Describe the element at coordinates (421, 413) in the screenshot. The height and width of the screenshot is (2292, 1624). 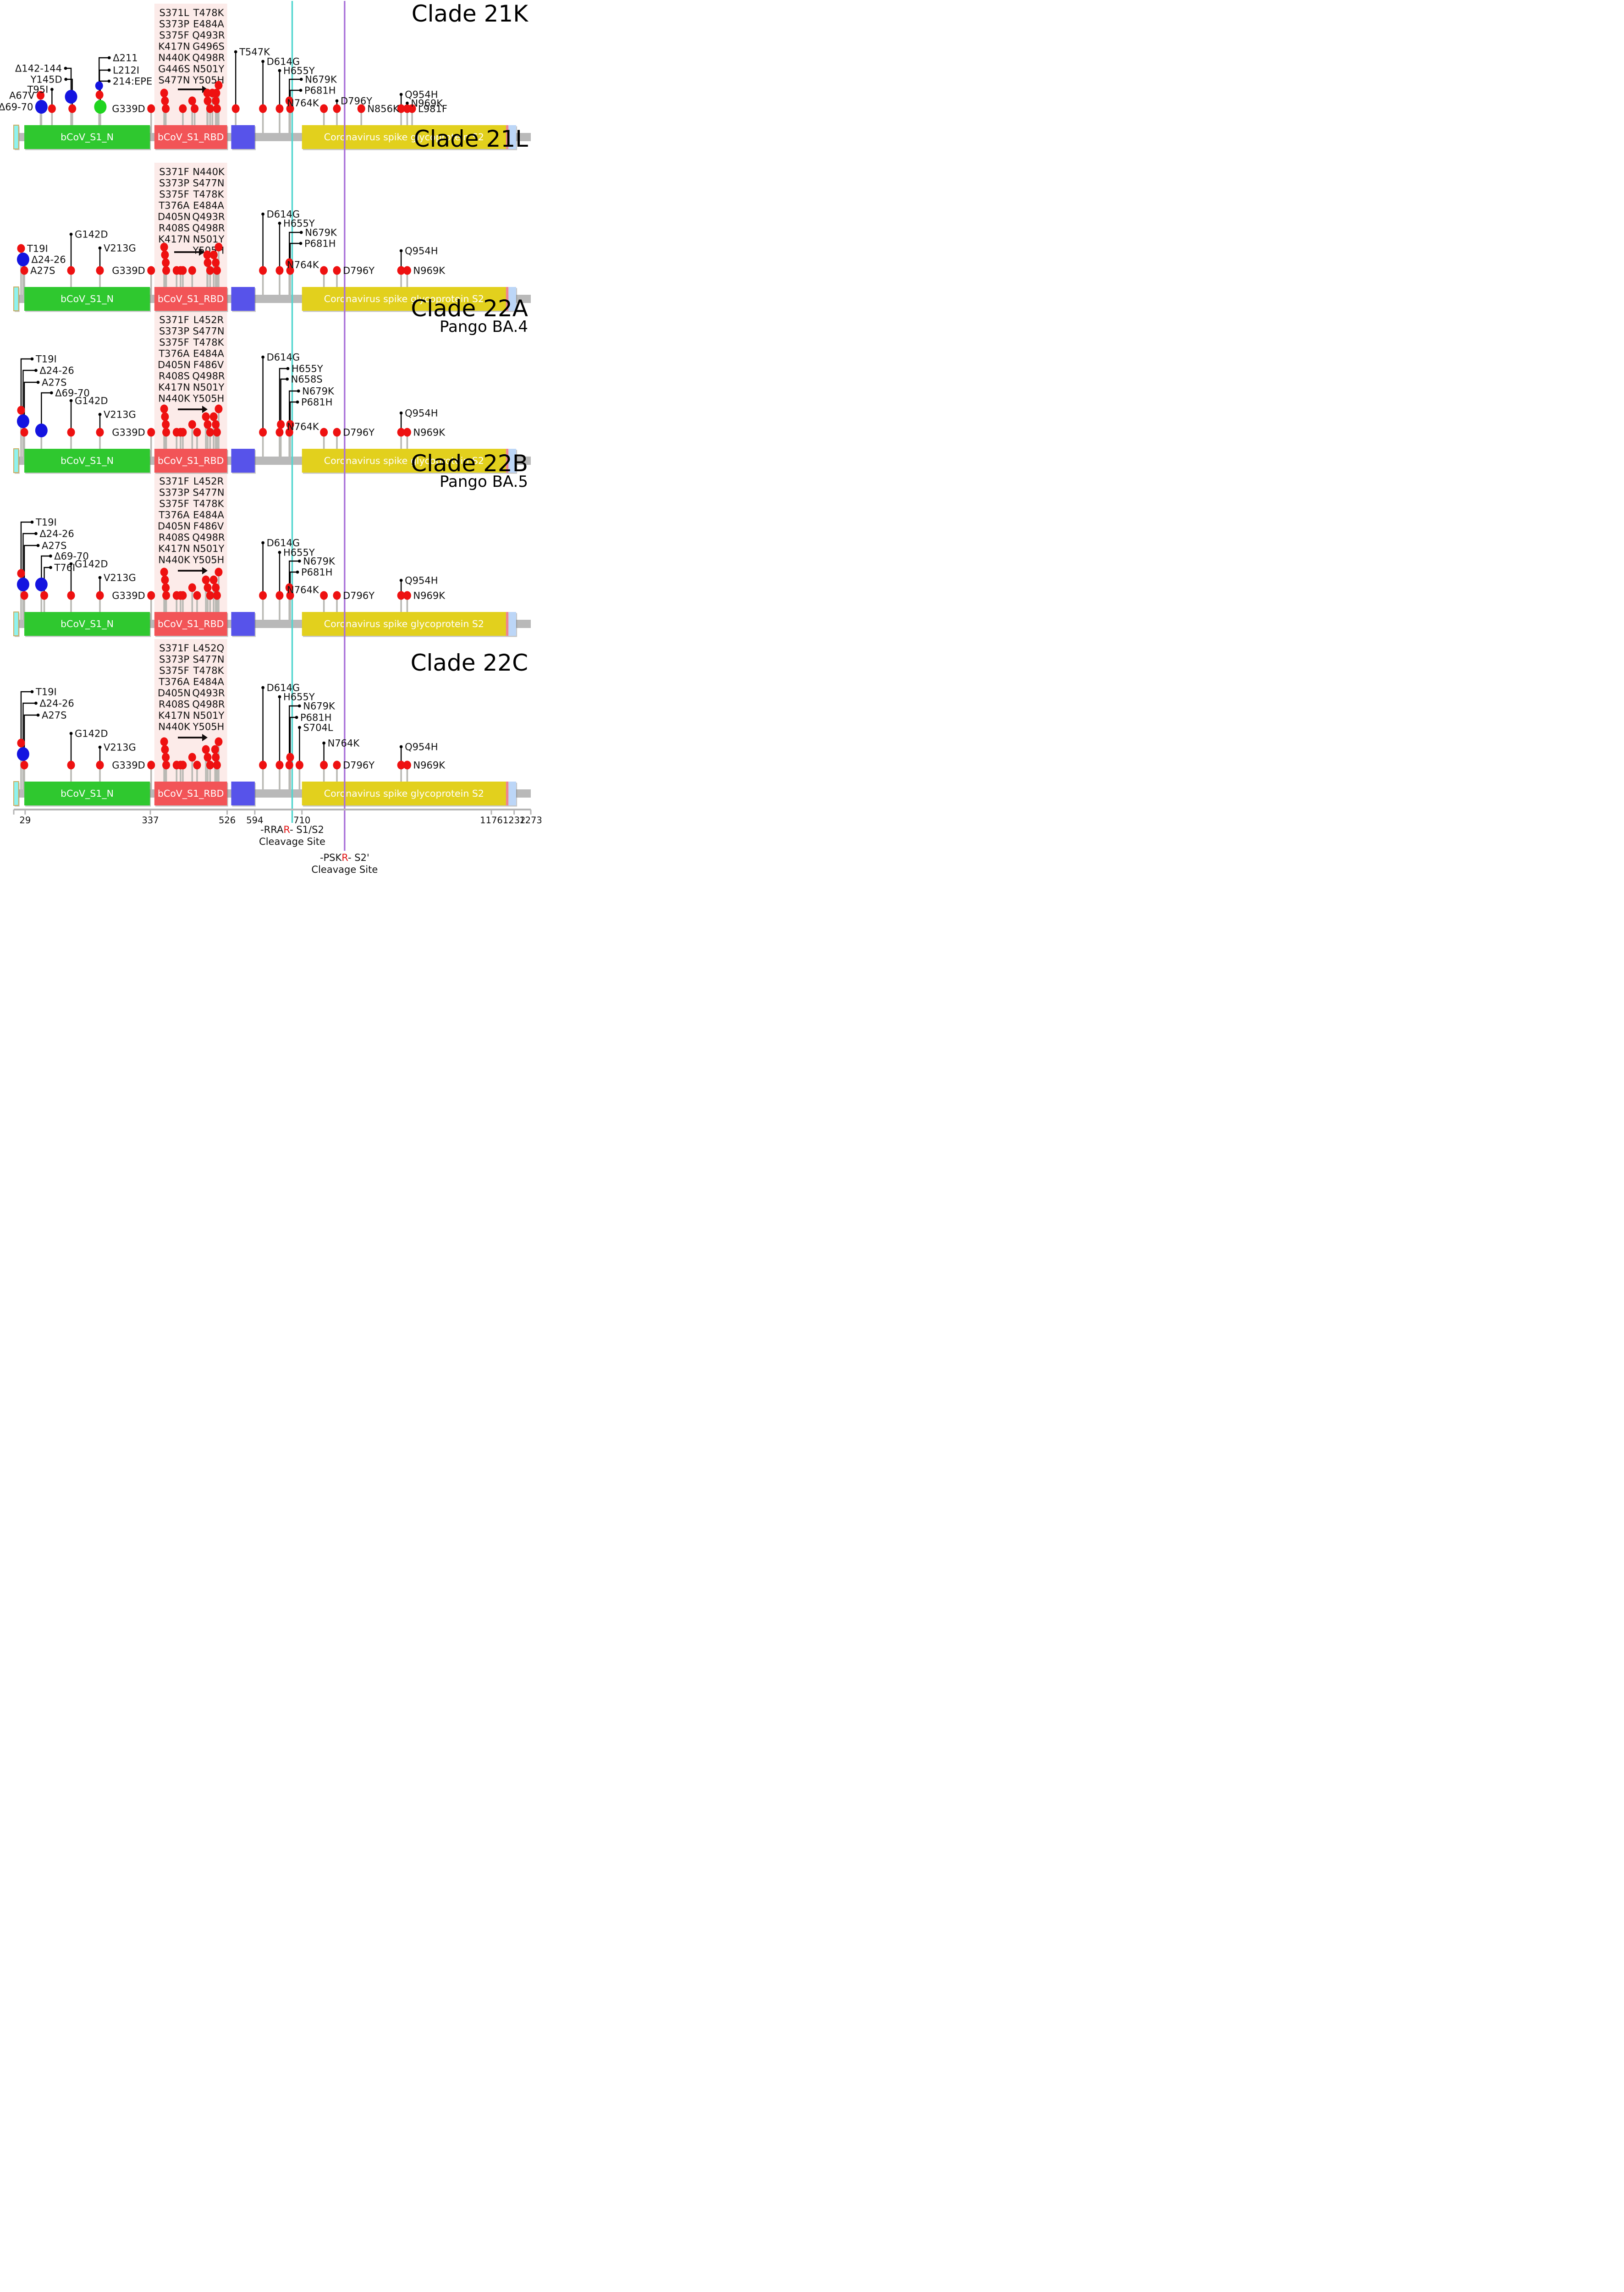
I see `mutation-label-Q954H: Q954H` at that location.